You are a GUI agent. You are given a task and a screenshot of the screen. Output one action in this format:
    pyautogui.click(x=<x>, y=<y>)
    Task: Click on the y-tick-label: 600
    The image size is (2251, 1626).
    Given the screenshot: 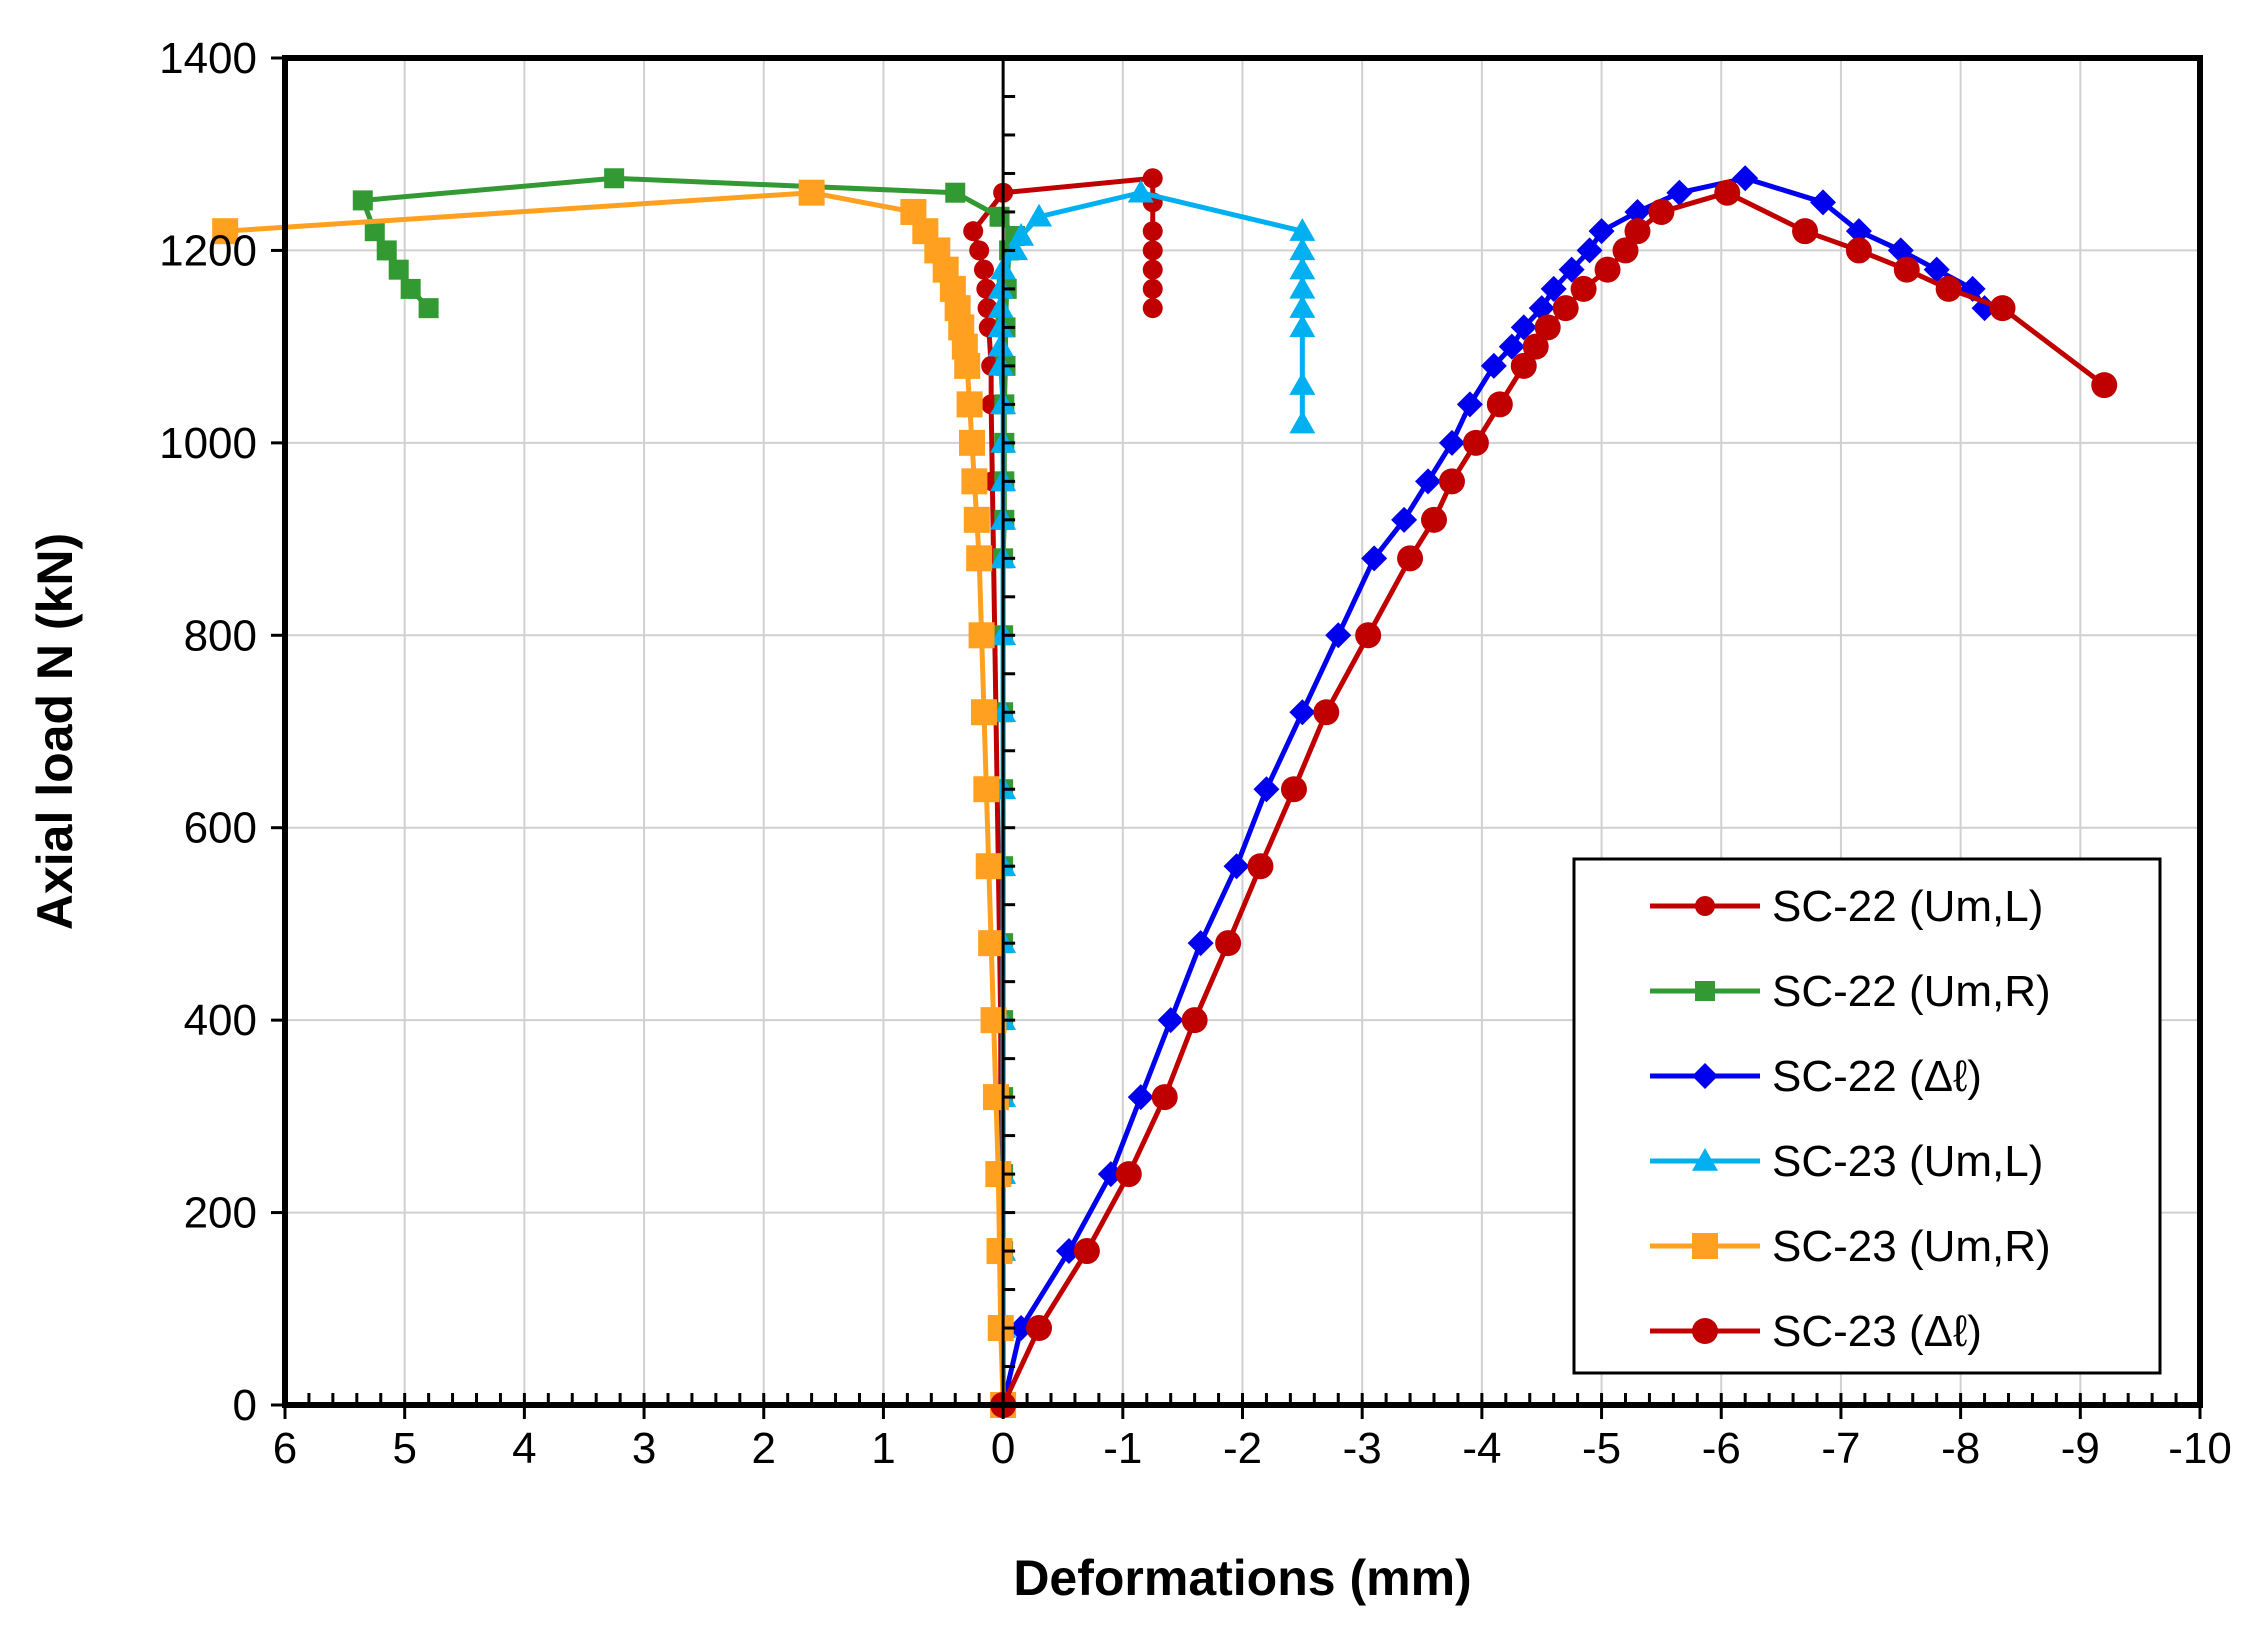 What is the action you would take?
    pyautogui.click(x=220, y=828)
    